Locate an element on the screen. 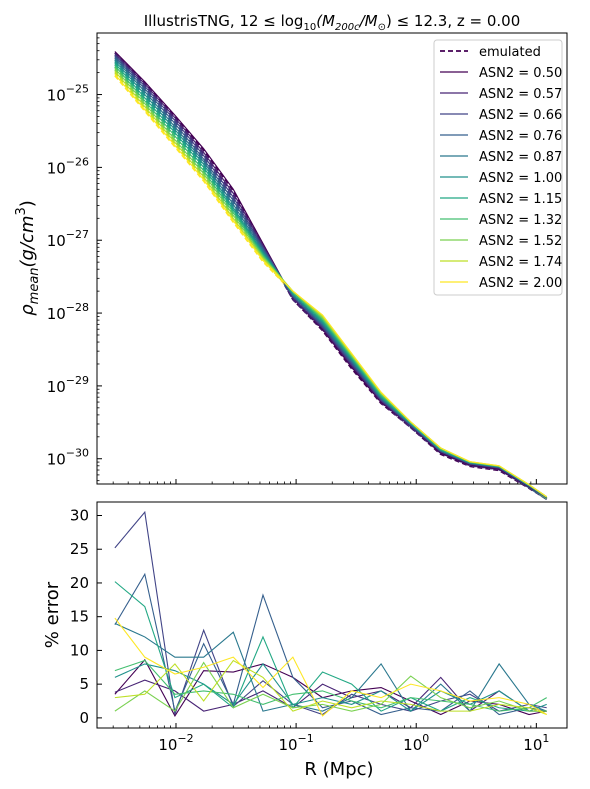 This screenshot has width=590, height=789. bottom-y-tick-label: 25 is located at coordinates (79, 549).